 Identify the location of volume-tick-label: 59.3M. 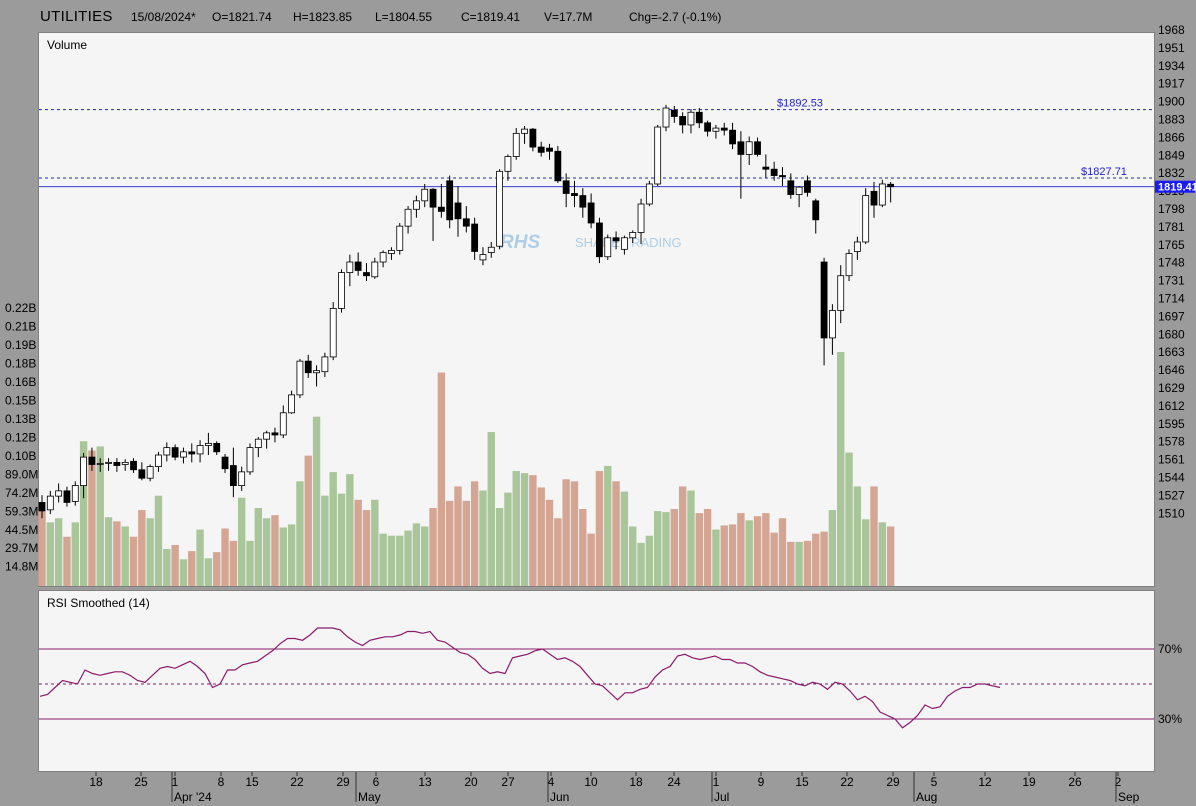
(21, 511).